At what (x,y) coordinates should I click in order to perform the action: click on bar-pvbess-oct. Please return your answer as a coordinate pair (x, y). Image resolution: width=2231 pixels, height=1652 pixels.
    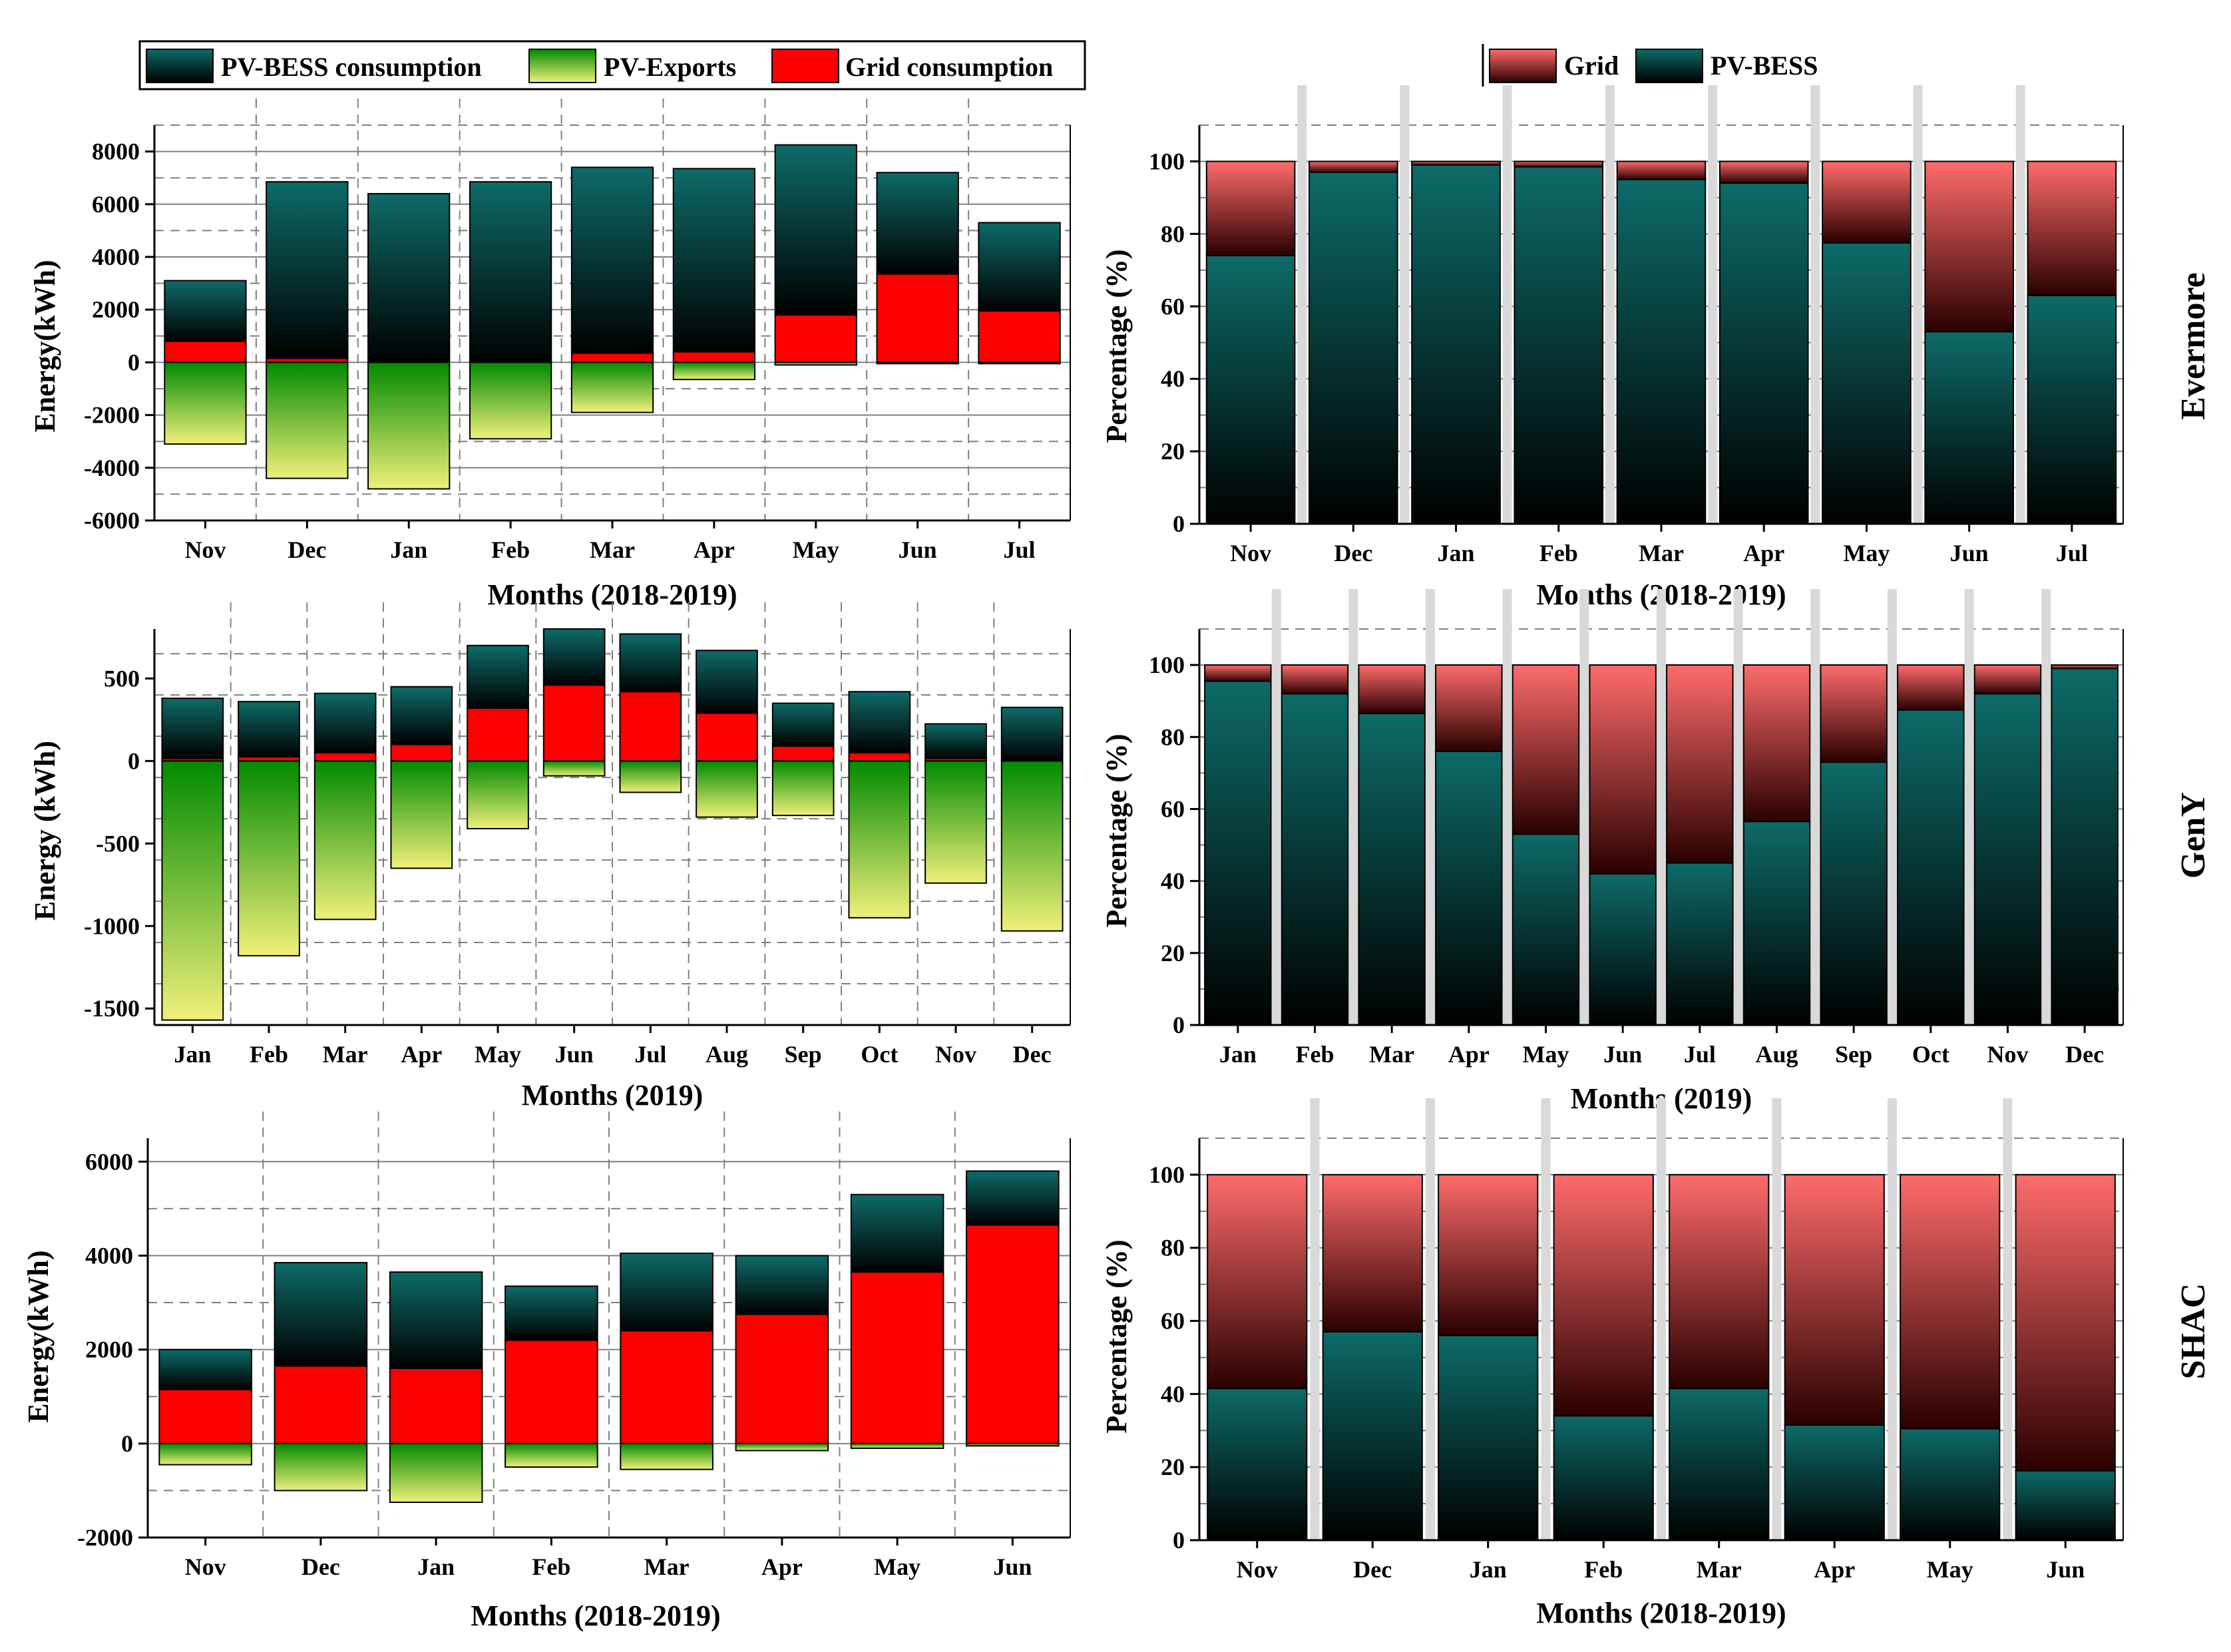
    Looking at the image, I should click on (1931, 867).